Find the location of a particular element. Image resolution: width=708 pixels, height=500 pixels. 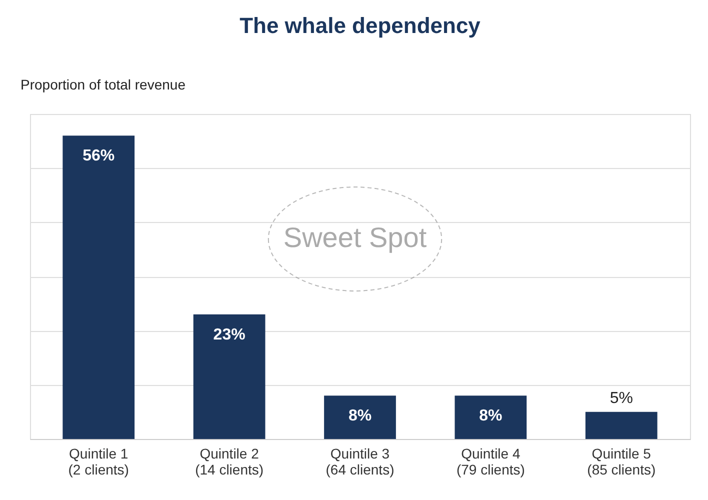

x-tick-label: Quintile 3 (64 clients) is located at coordinates (360, 462).